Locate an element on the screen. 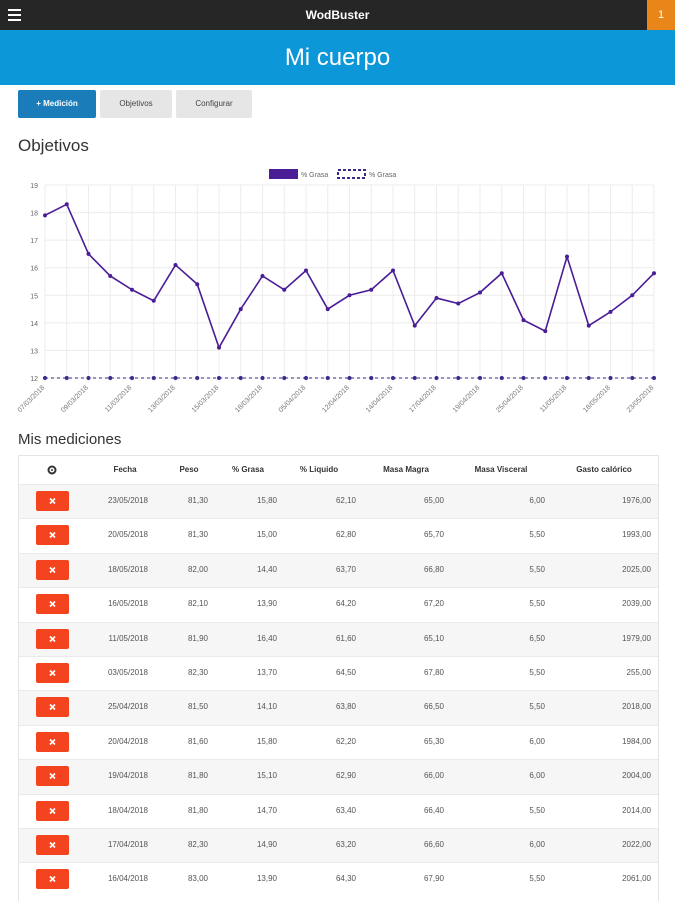 The image size is (675, 901). y-tick-label: 19 is located at coordinates (34, 186).